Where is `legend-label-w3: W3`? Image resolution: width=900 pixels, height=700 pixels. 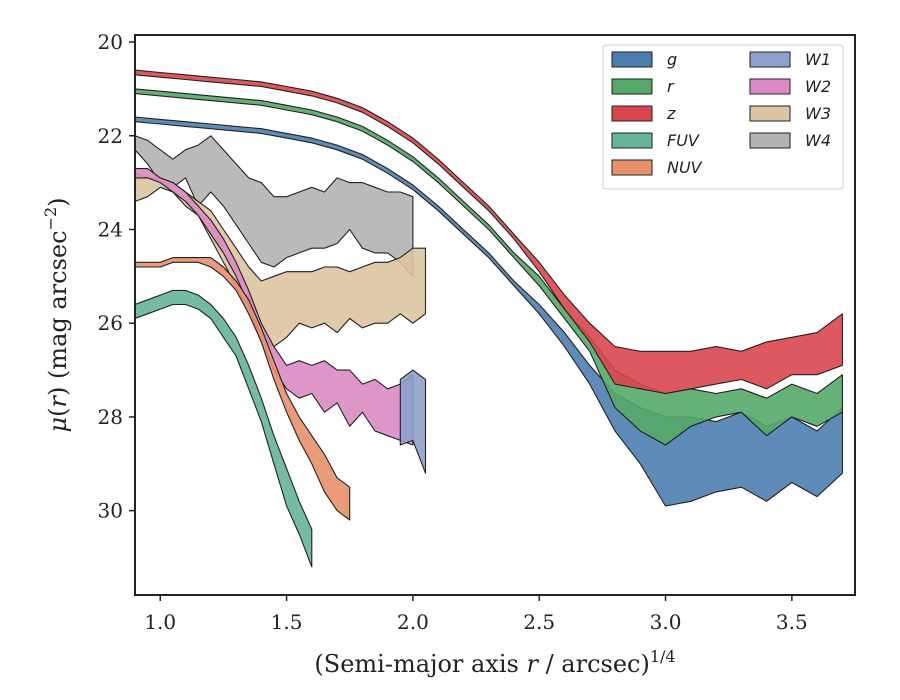 legend-label-w3: W3 is located at coordinates (818, 113).